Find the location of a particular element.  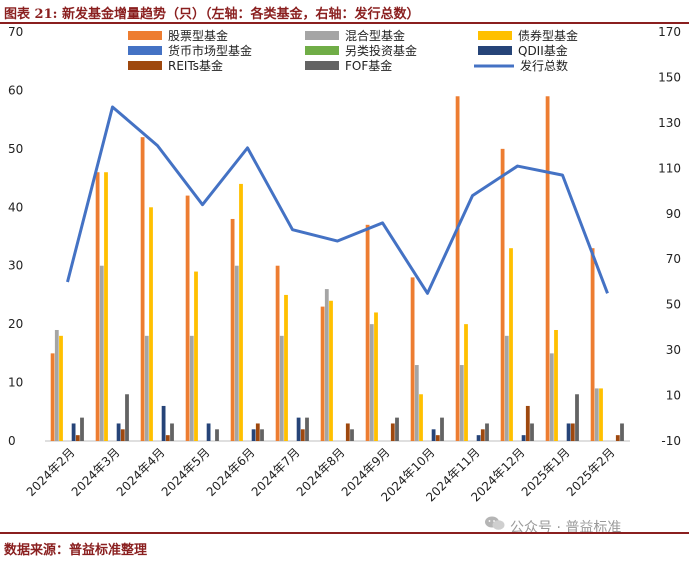

left-tick-label: 70 is located at coordinates (15, 32).